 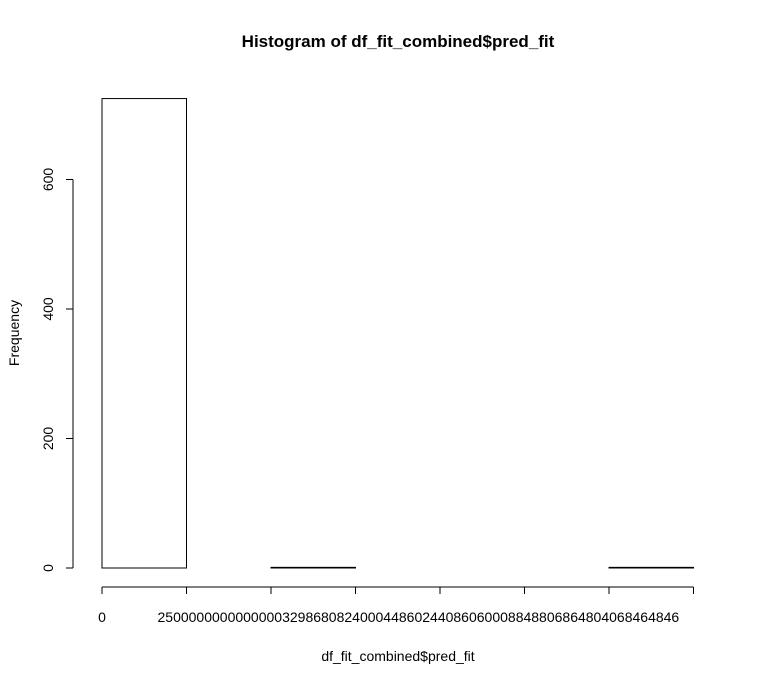 What do you see at coordinates (48, 180) in the screenshot?
I see `y-tick-label: 600` at bounding box center [48, 180].